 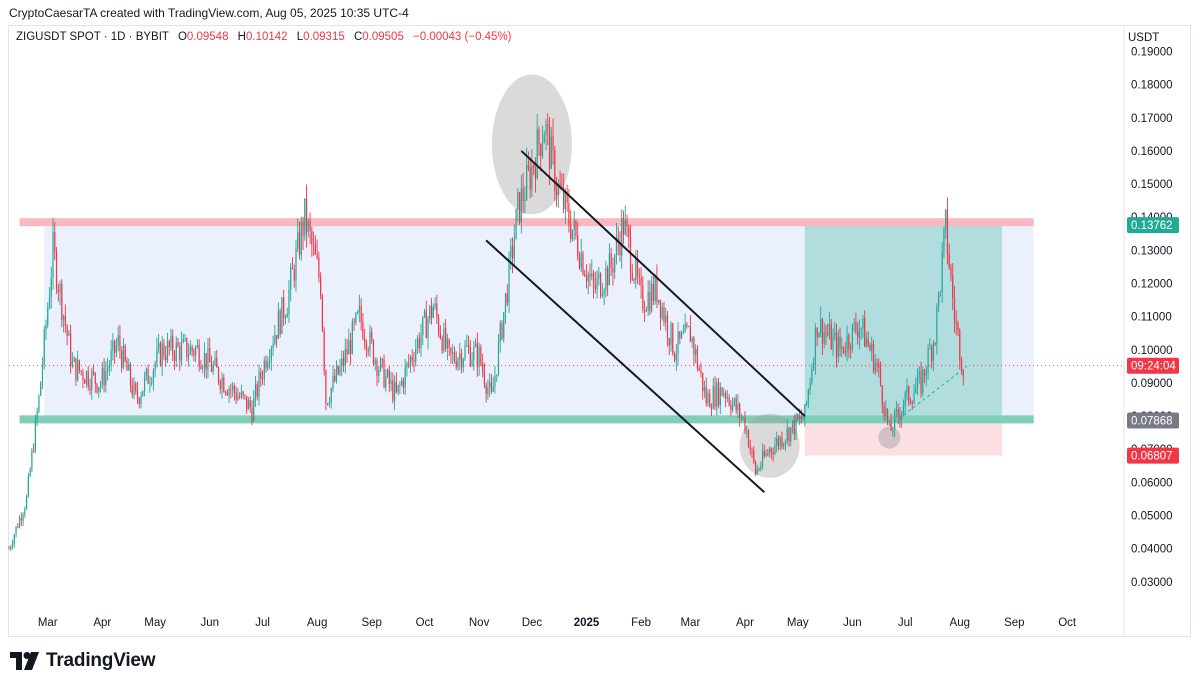 I want to click on currency-label: USDT, so click(x=1144, y=38).